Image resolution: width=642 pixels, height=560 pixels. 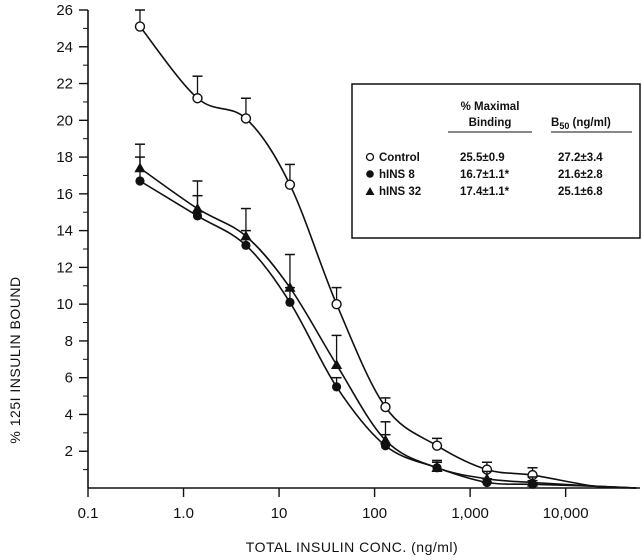 I want to click on x-tick-label: 0.1, so click(x=88, y=513).